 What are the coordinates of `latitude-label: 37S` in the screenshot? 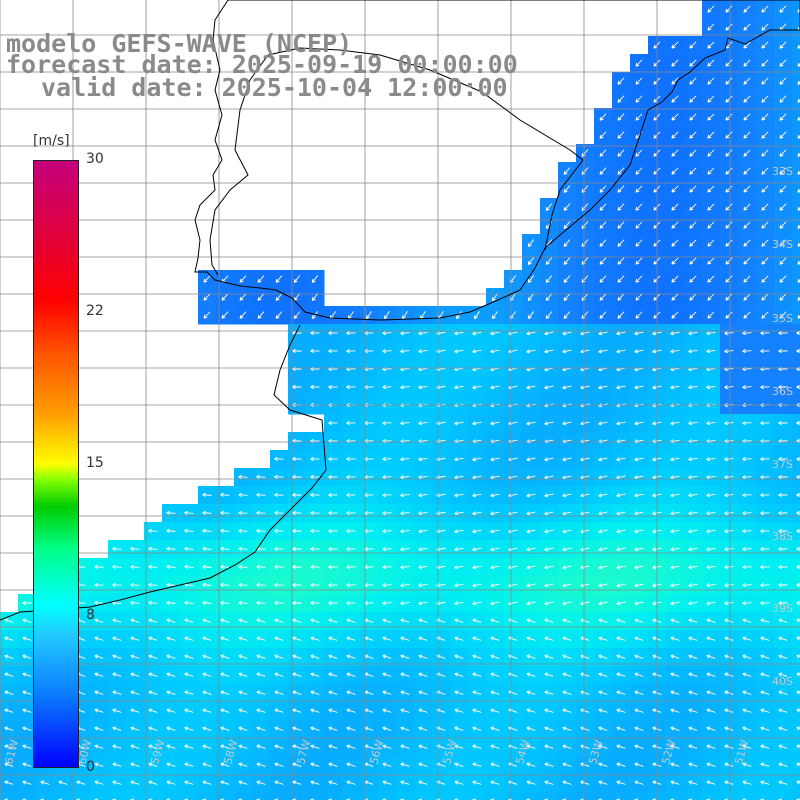 It's located at (782, 464).